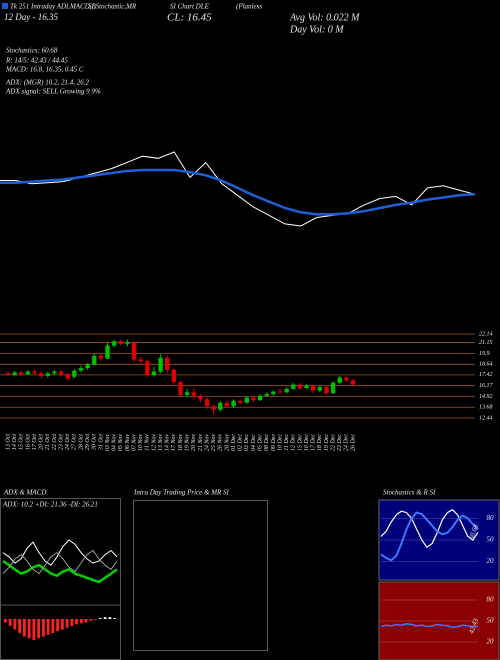 This screenshot has width=500, height=660. I want to click on x-tick-label: 20 Nov, so click(194, 443).